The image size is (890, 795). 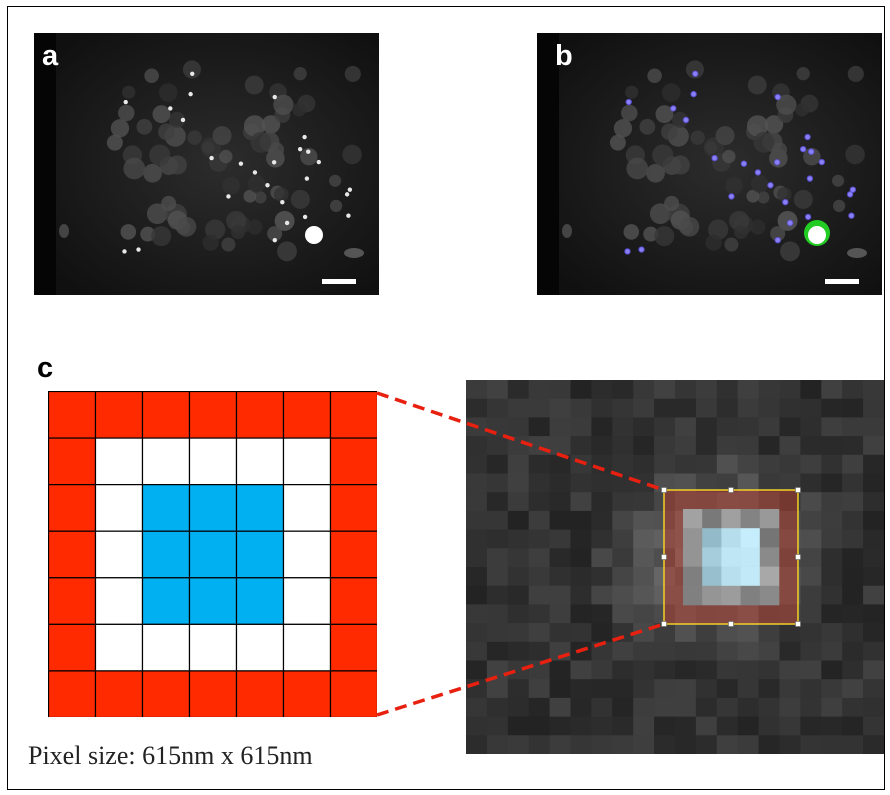 I want to click on fluorescent-spot, so click(x=125, y=102).